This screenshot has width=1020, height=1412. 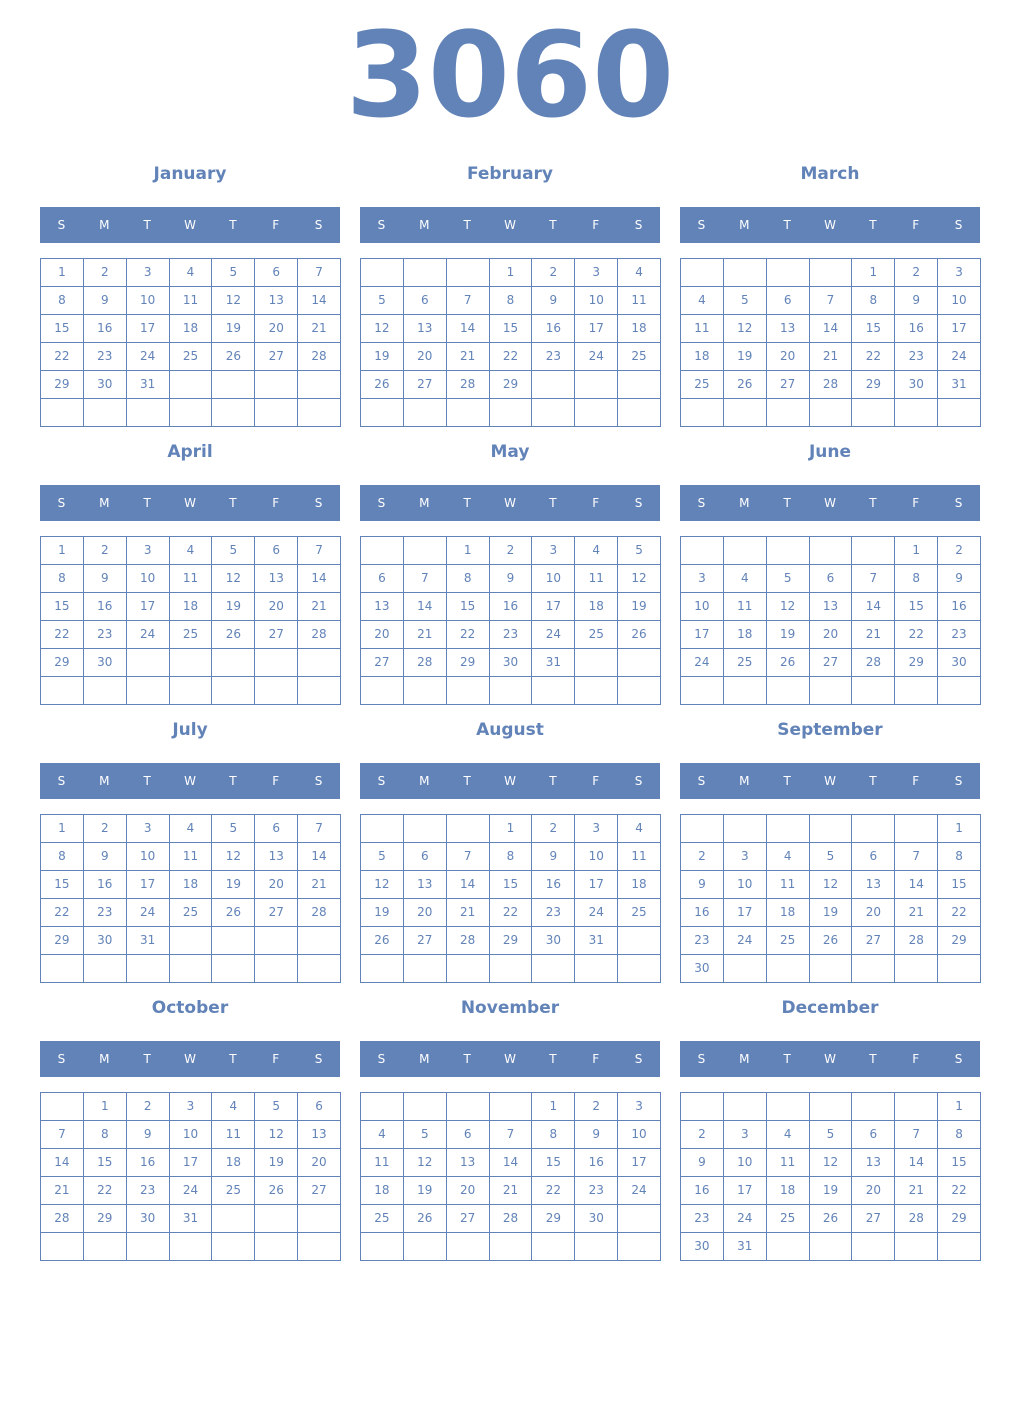 I want to click on day-cell: 4, so click(x=702, y=301).